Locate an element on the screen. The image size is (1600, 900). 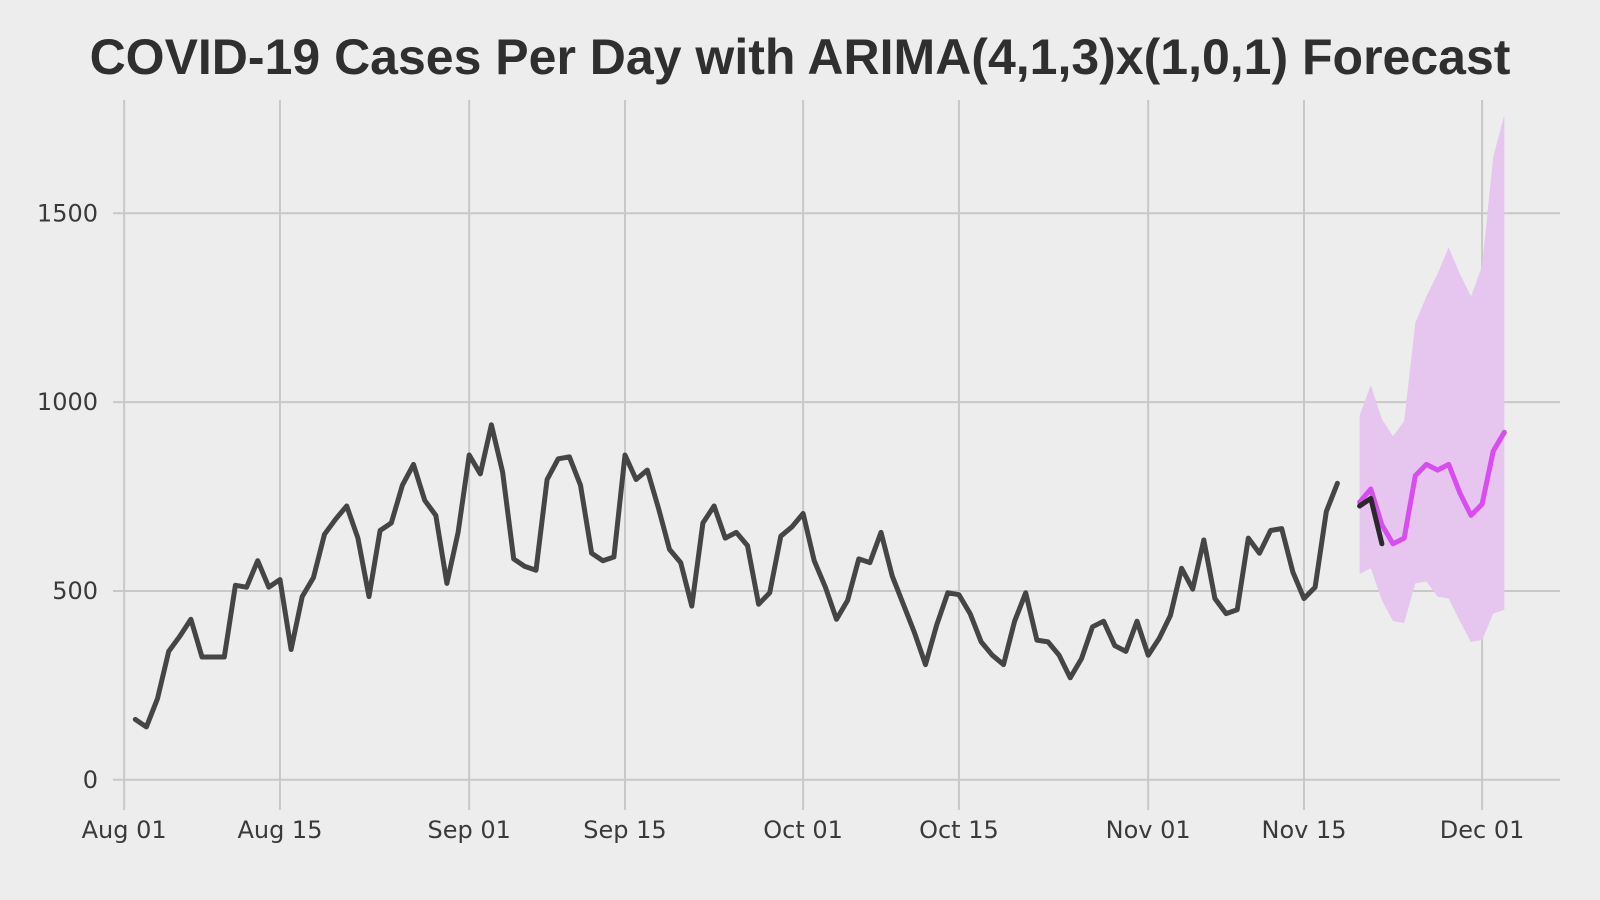
x-tick-label: Sep 15 is located at coordinates (624, 830).